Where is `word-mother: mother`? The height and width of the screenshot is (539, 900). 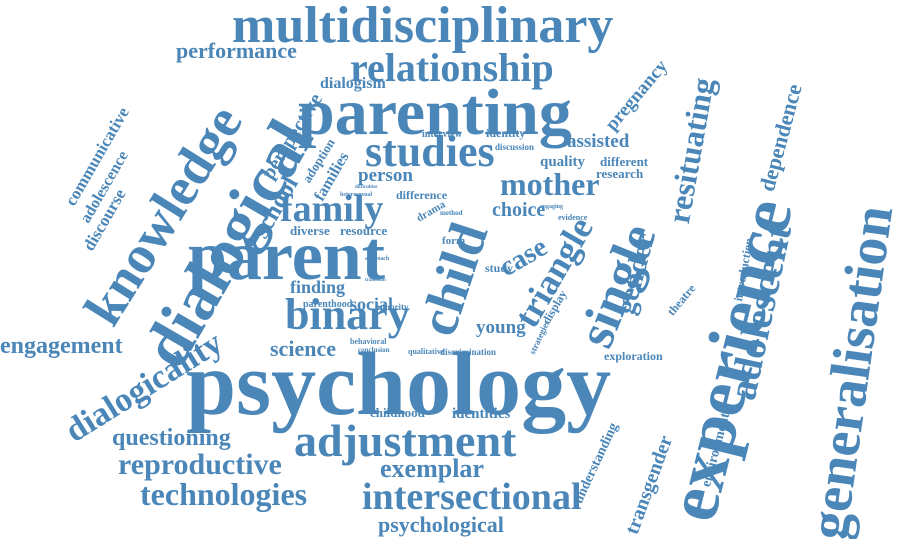
word-mother: mother is located at coordinates (550, 184).